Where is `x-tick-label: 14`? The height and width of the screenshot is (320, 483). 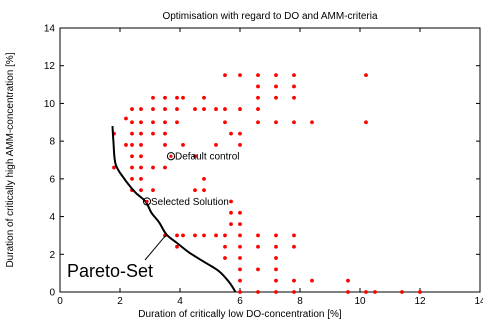 x-tick-label: 14 is located at coordinates (478, 301).